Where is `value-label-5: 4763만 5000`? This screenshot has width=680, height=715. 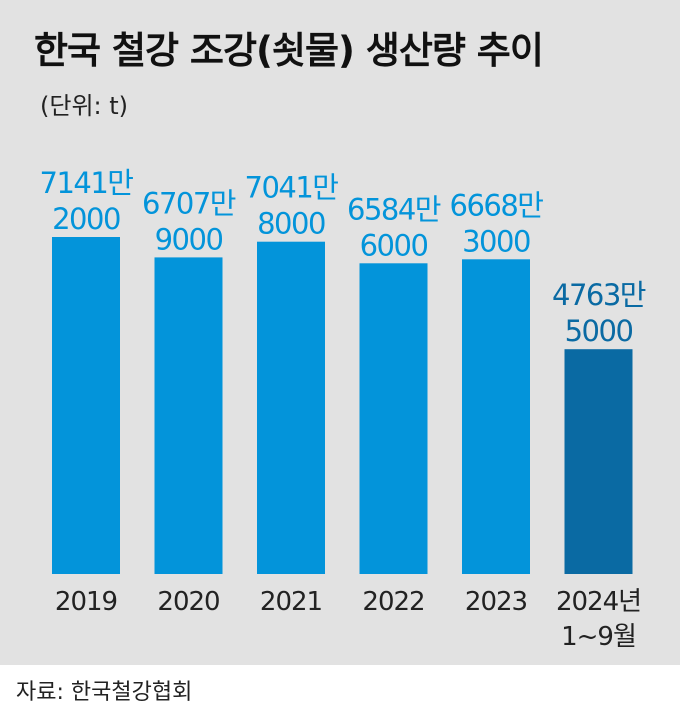 value-label-5: 4763만 5000 is located at coordinates (599, 313).